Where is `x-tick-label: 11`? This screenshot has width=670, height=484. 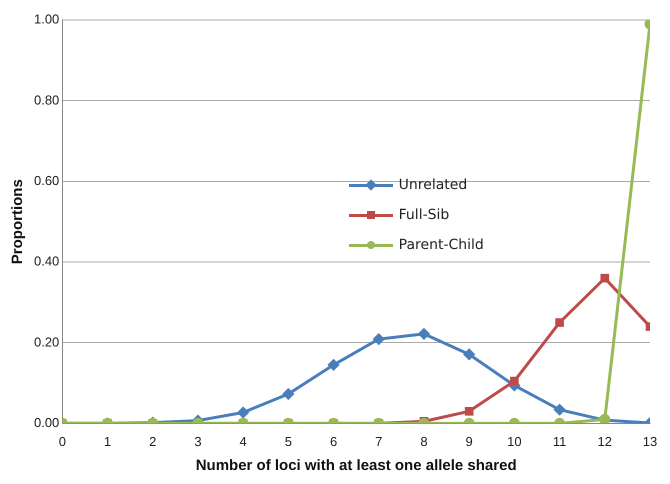
x-tick-label: 11 is located at coordinates (559, 441).